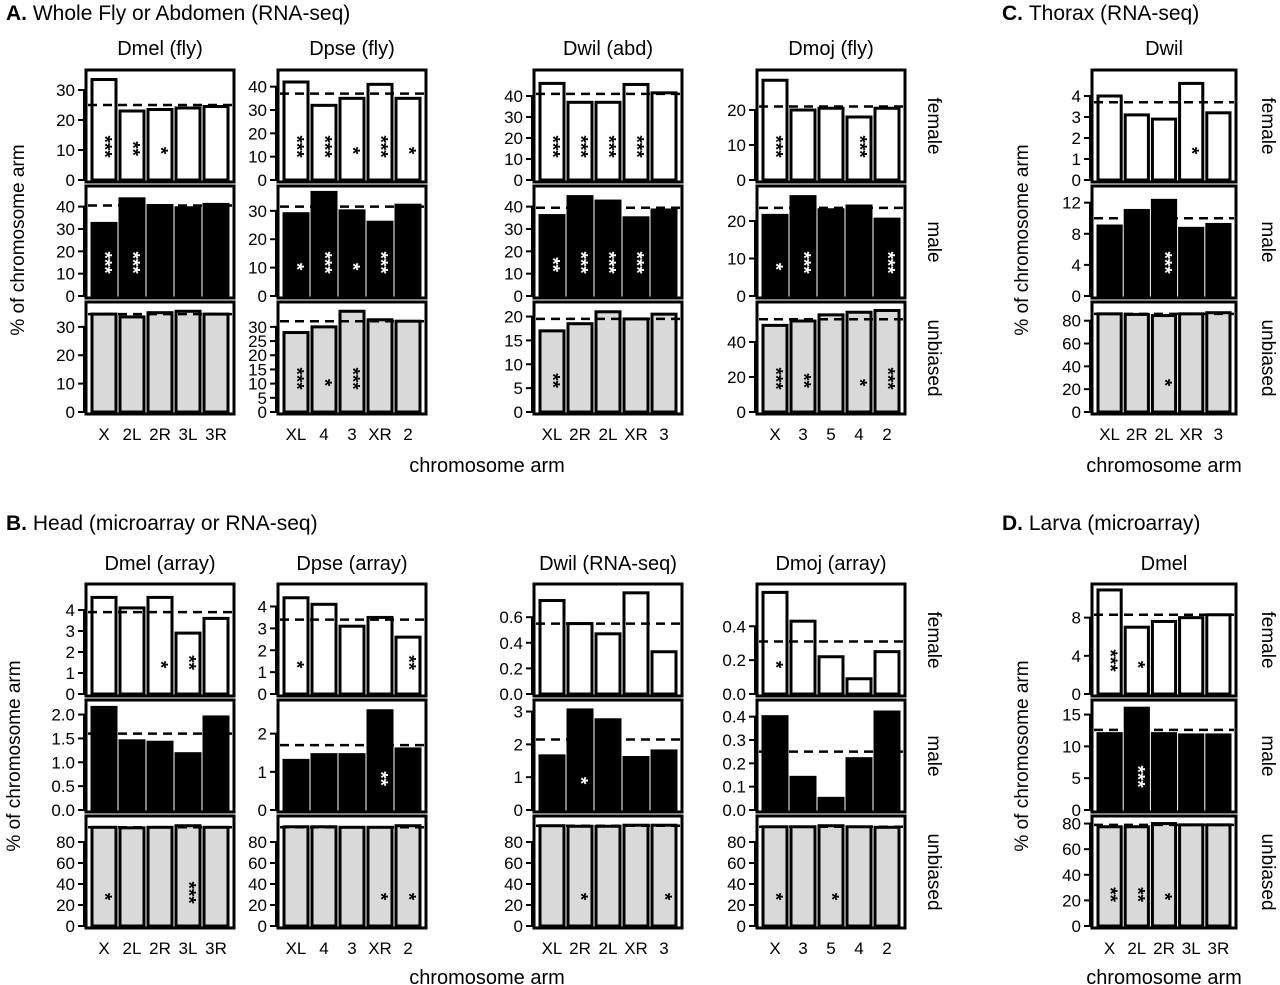 The height and width of the screenshot is (985, 1280). What do you see at coordinates (734, 660) in the screenshot?
I see `y-tick-label: 0.2` at bounding box center [734, 660].